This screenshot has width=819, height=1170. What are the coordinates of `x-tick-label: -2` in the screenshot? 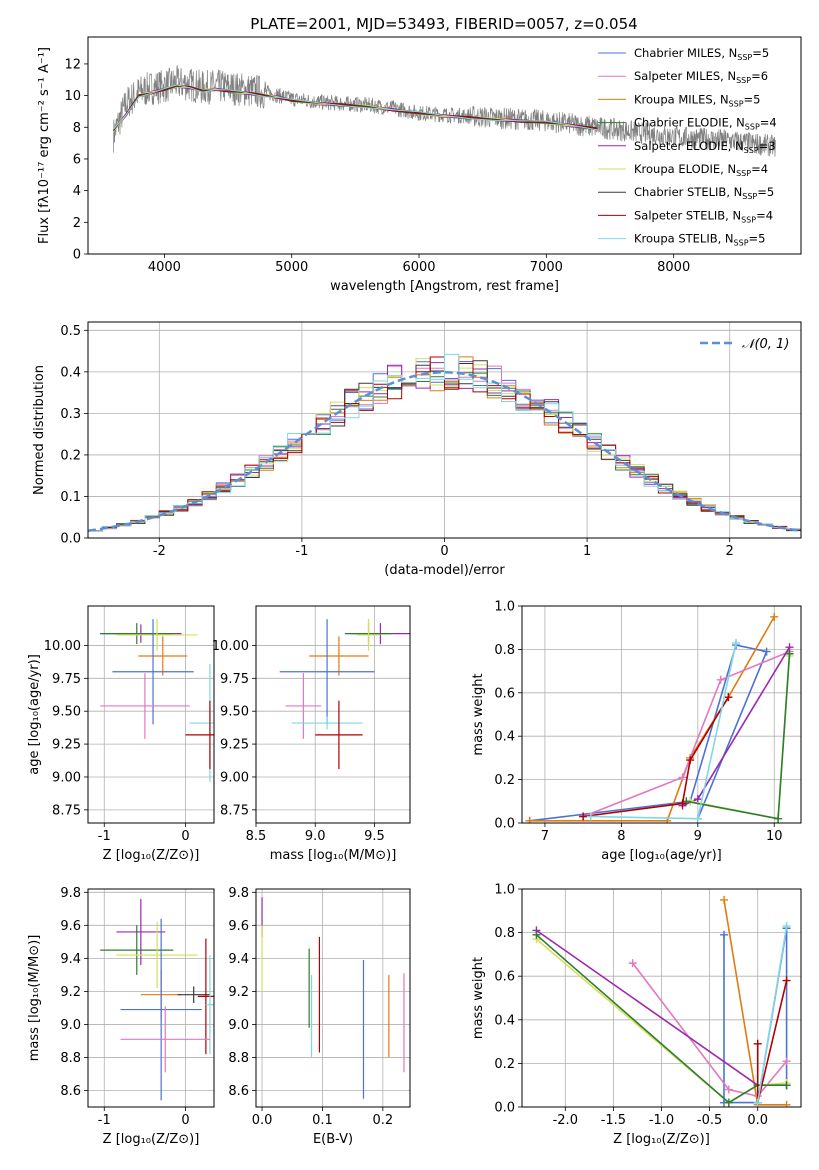 It's located at (159, 551).